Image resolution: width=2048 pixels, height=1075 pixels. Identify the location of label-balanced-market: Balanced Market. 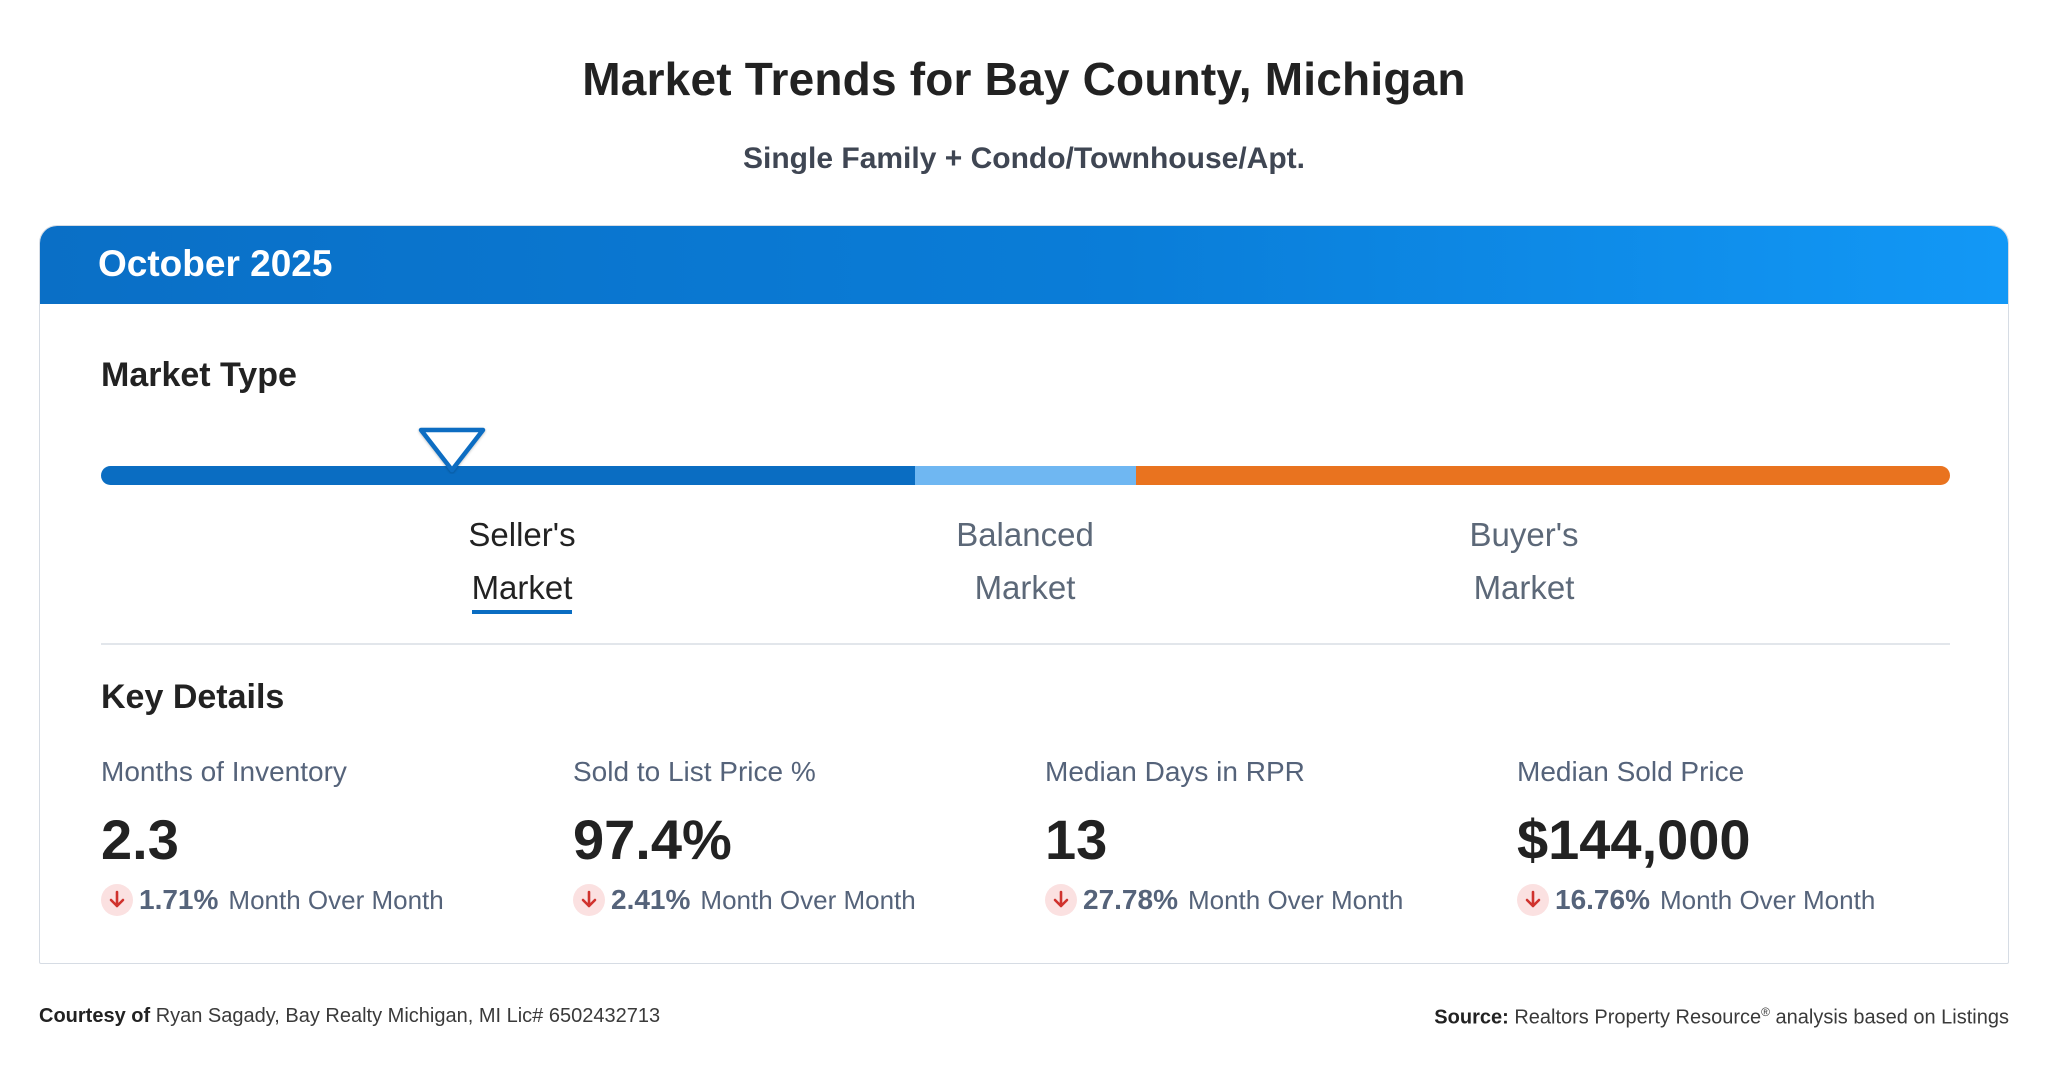
(1025, 561).